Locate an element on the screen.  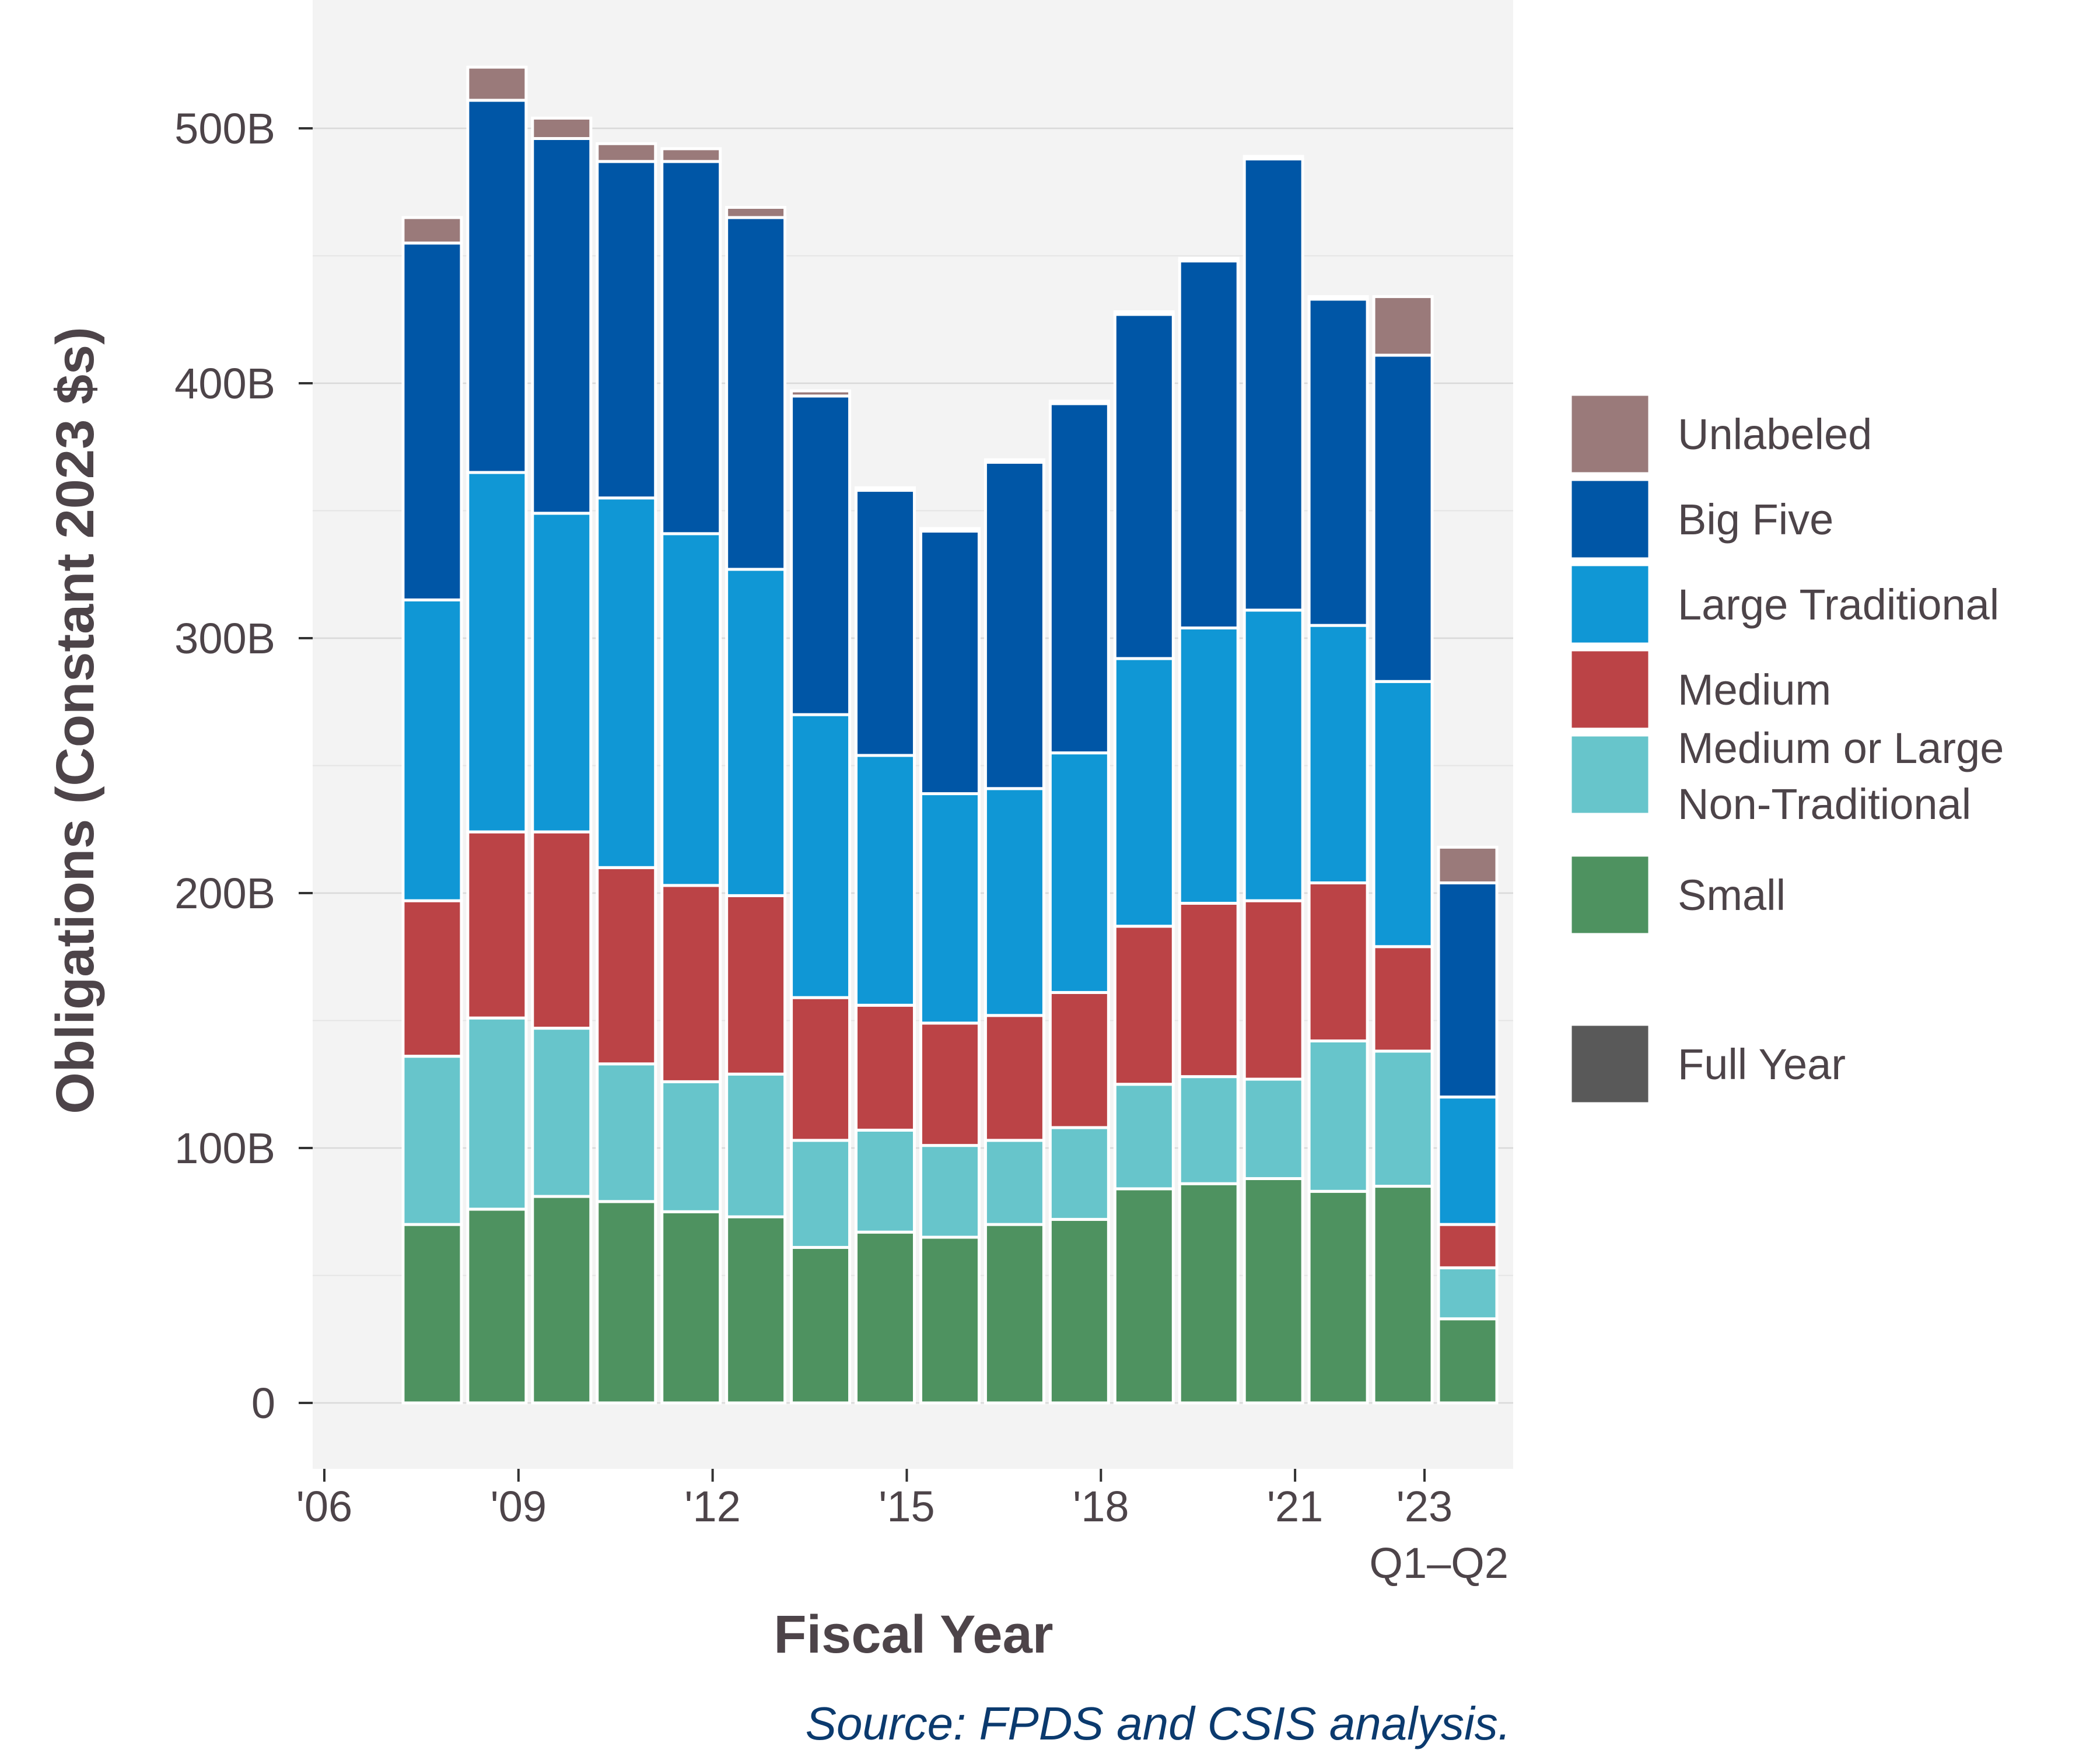
bar-segment-big-five-2012 is located at coordinates (756, 393).